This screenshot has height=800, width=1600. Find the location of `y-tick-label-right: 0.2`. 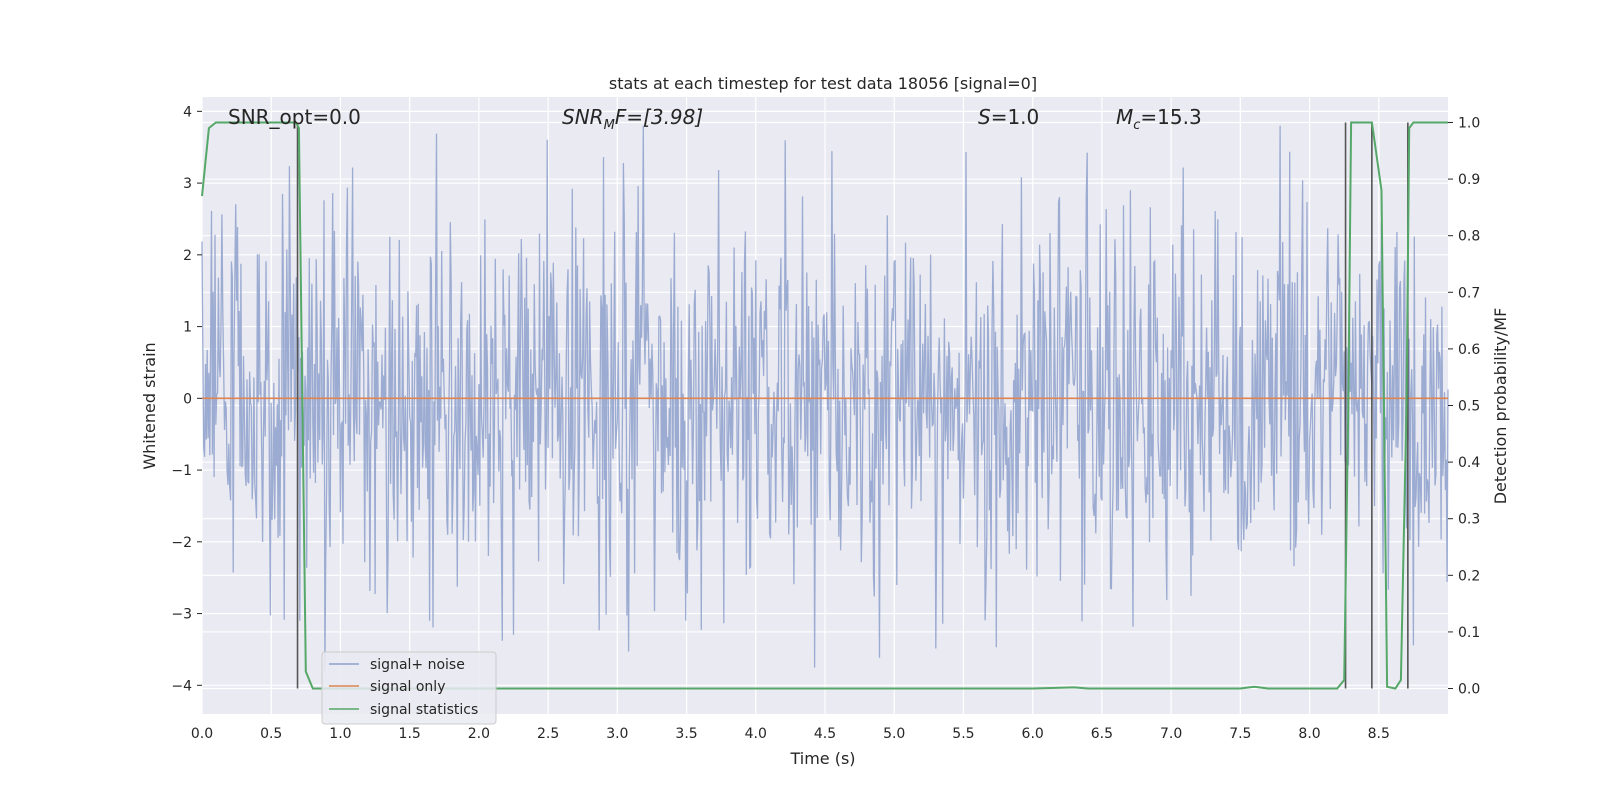

y-tick-label-right: 0.2 is located at coordinates (1469, 576).